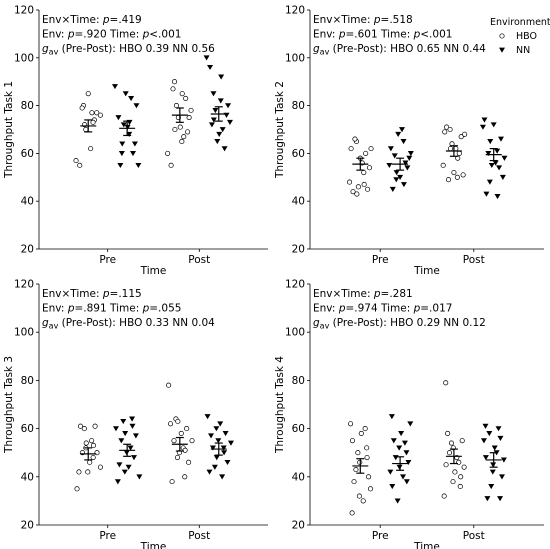 This screenshot has width=550, height=549. Describe the element at coordinates (280, 405) in the screenshot. I see `y-axis-title: Throughput Task 4` at that location.